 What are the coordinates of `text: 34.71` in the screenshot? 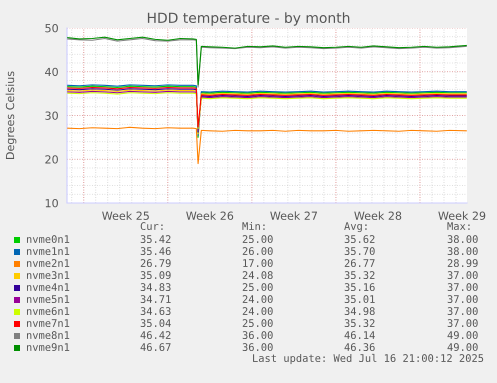 It's located at (155, 299).